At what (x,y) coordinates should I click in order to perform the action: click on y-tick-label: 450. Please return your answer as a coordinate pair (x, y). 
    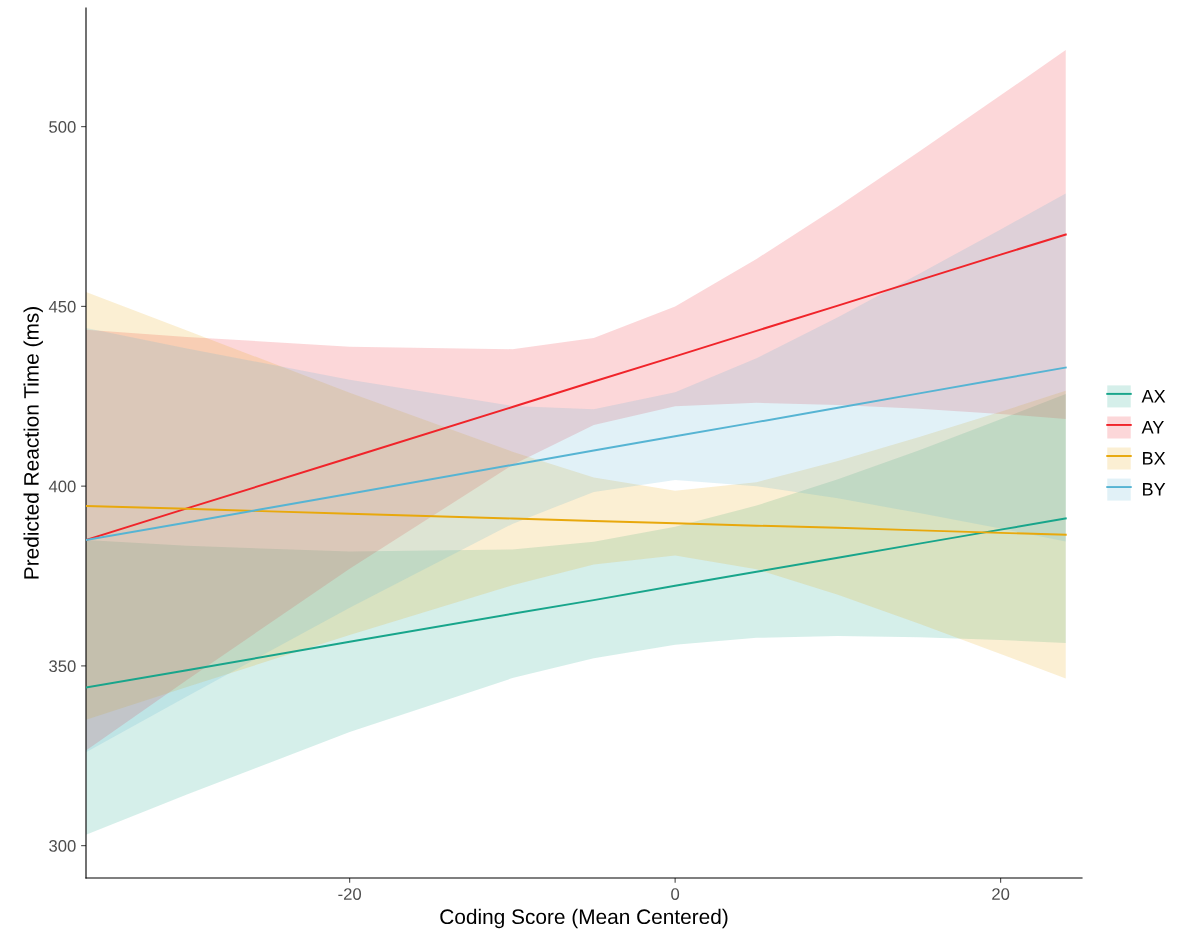
    Looking at the image, I should click on (62, 306).